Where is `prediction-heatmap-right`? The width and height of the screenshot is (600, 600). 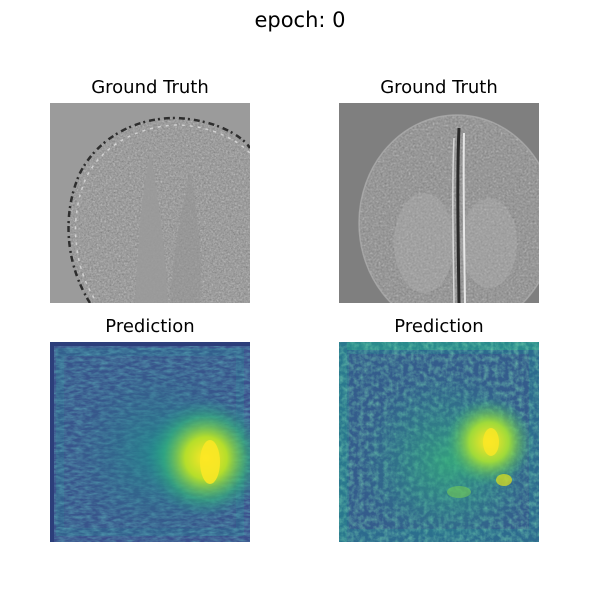 prediction-heatmap-right is located at coordinates (439, 442).